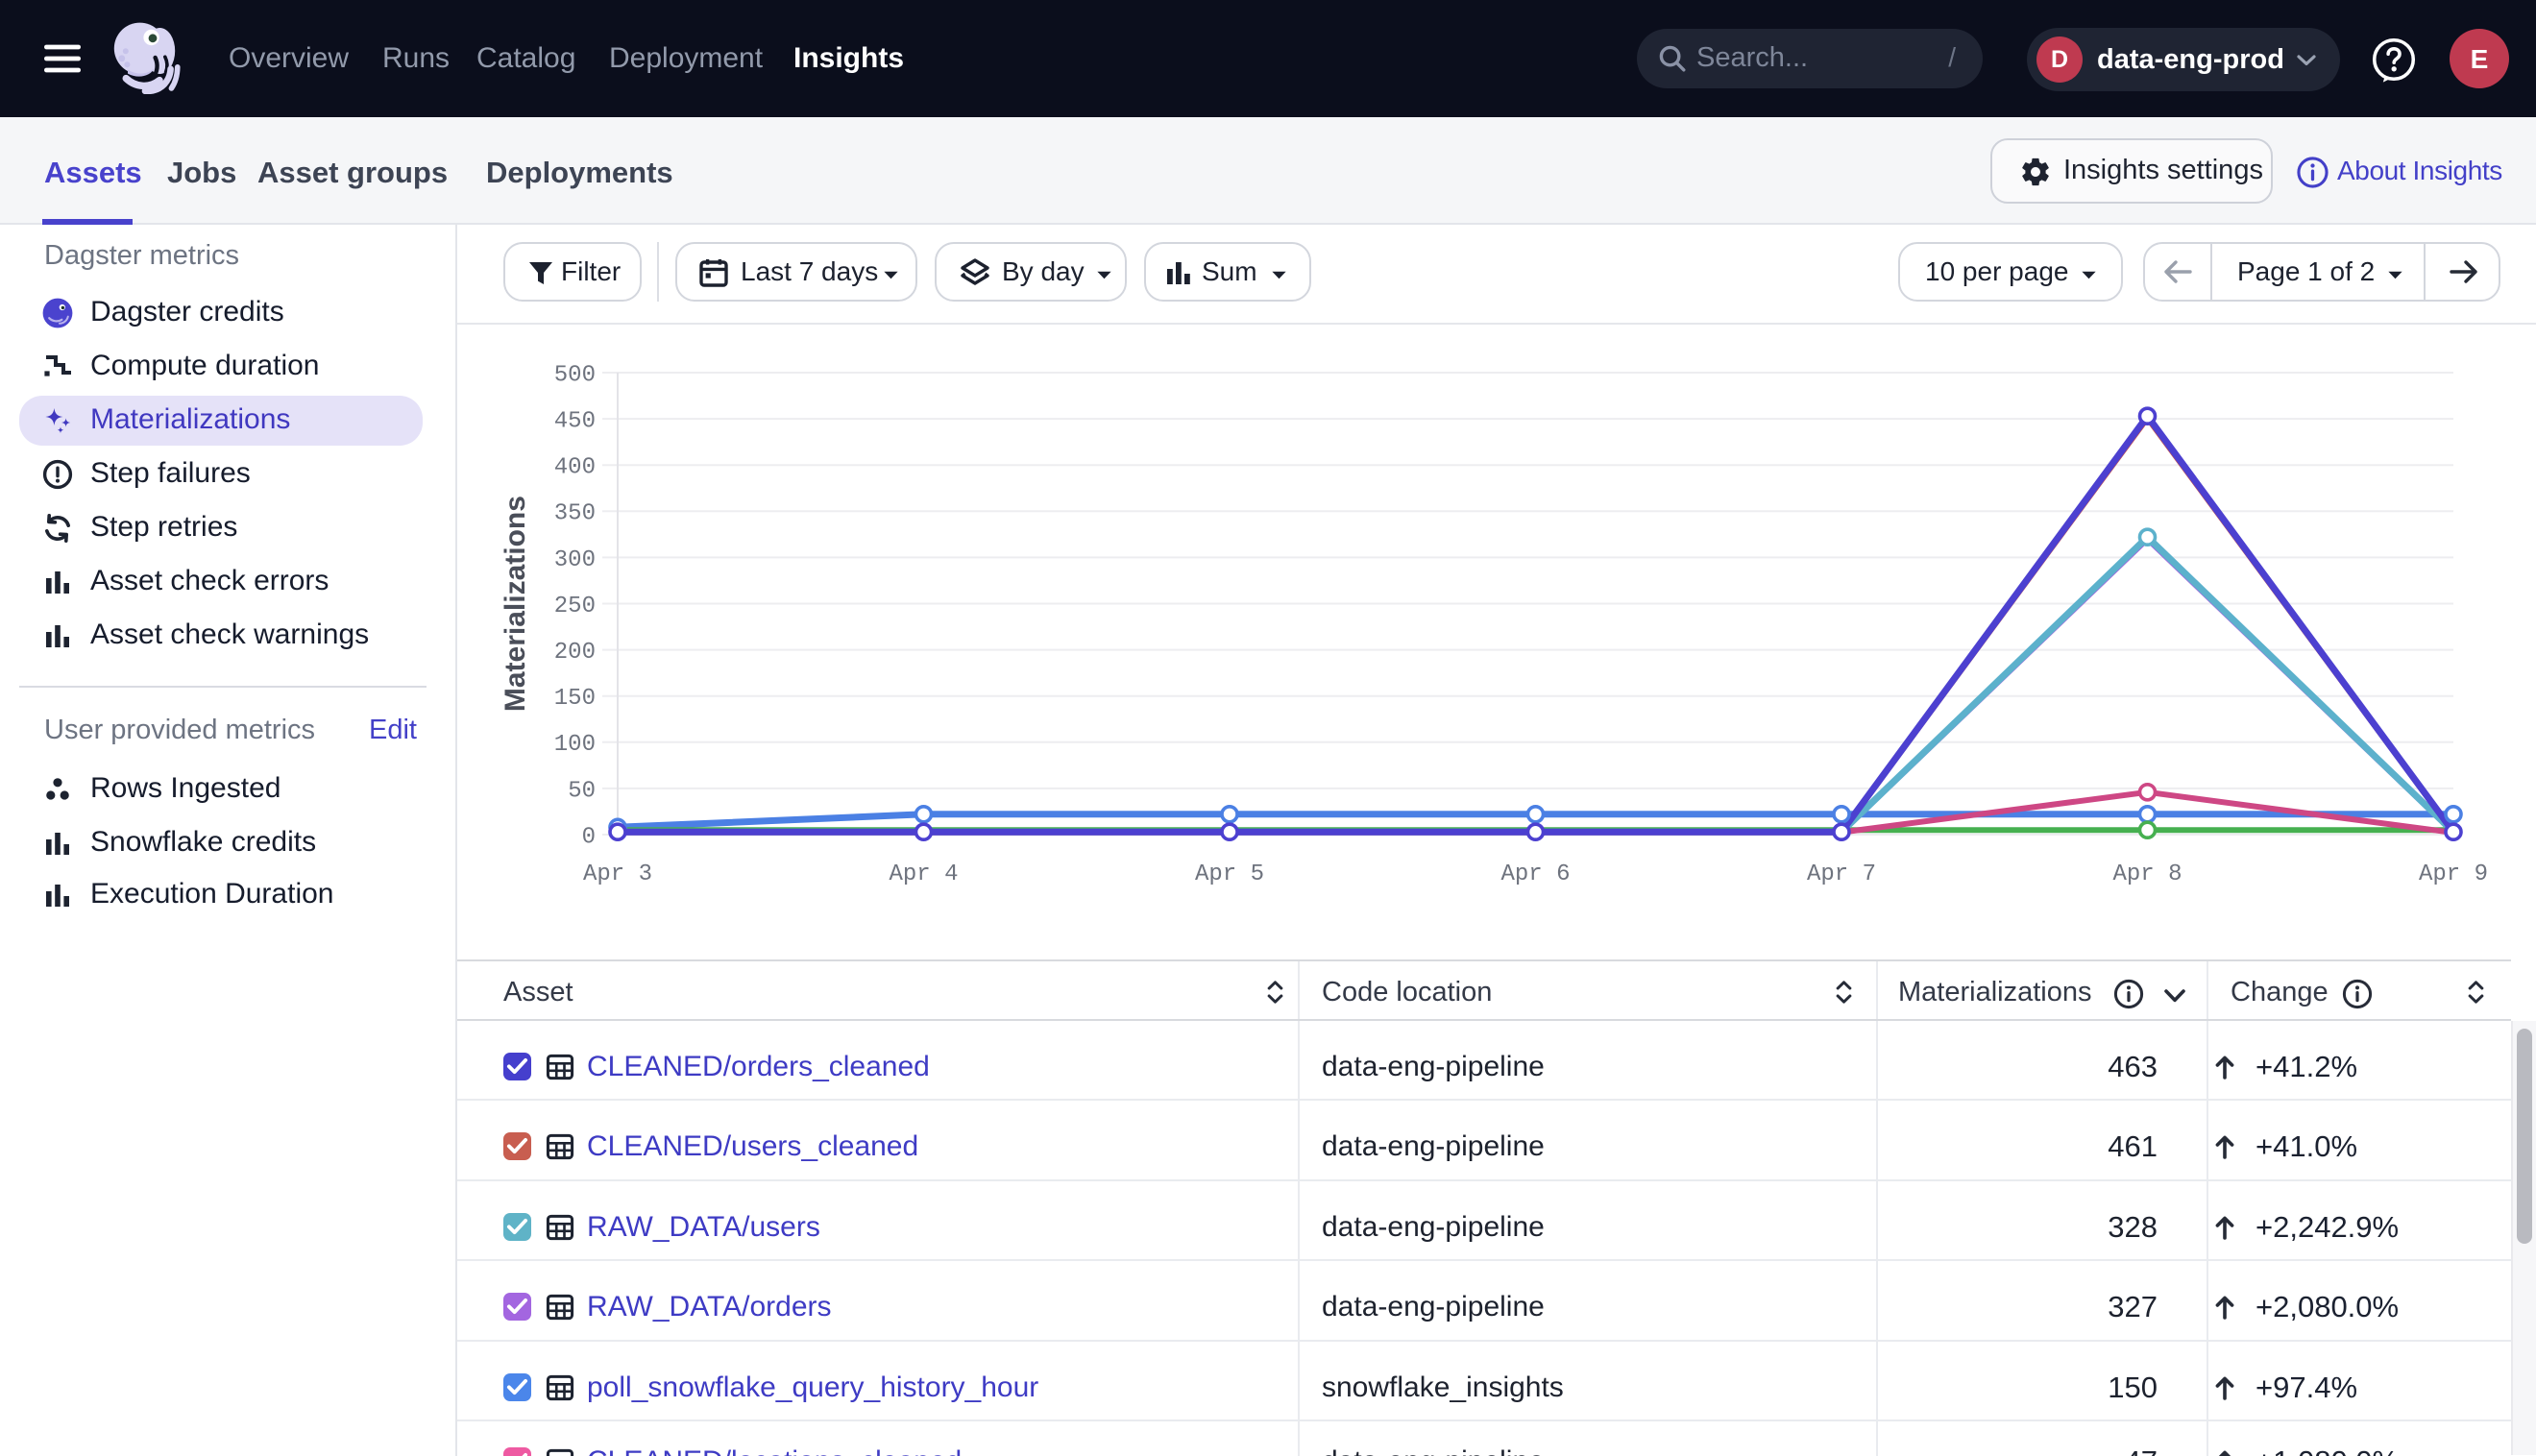 Image resolution: width=2536 pixels, height=1456 pixels. I want to click on svg-text: 300, so click(575, 560).